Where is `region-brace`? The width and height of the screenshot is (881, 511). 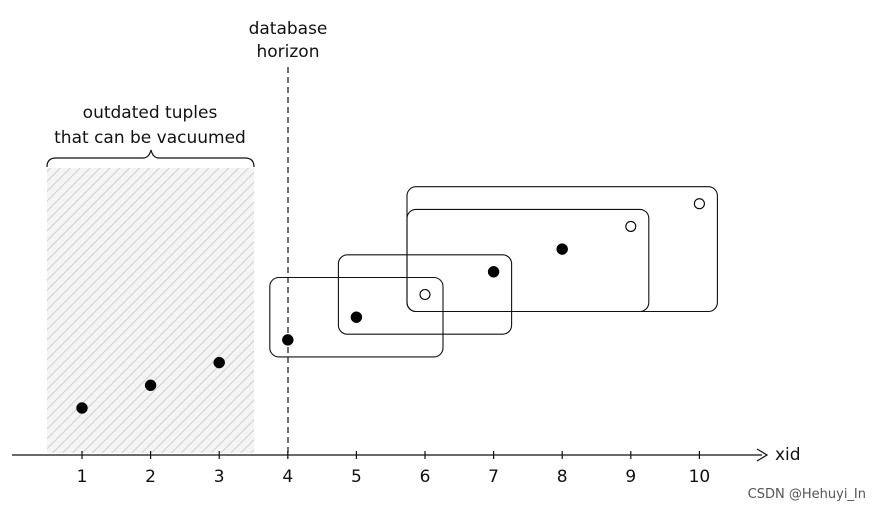
region-brace is located at coordinates (150, 158).